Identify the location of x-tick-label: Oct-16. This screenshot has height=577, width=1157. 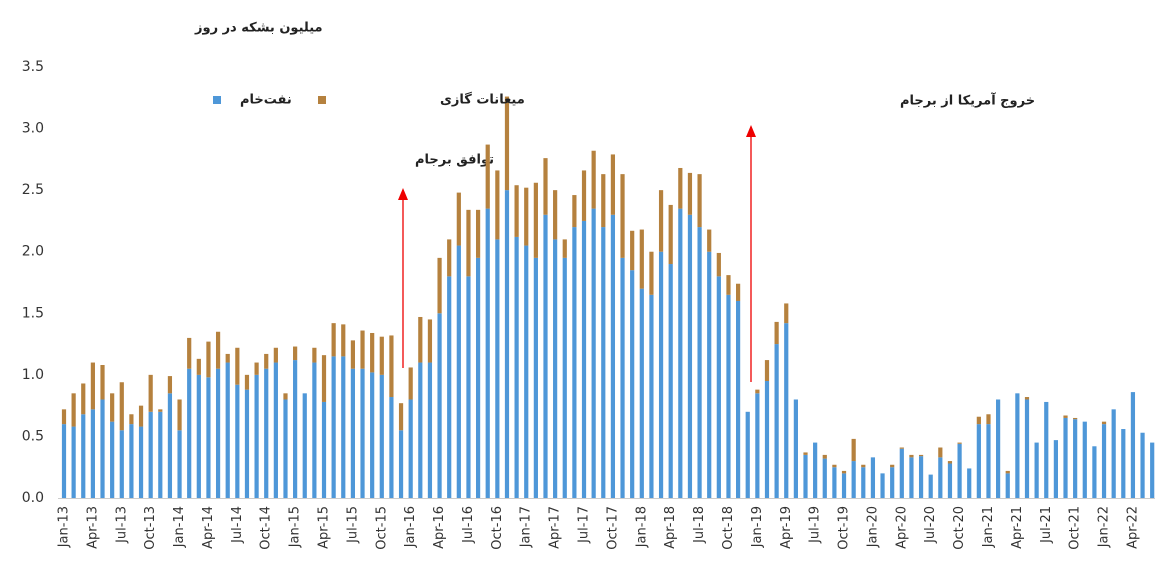
(497, 528).